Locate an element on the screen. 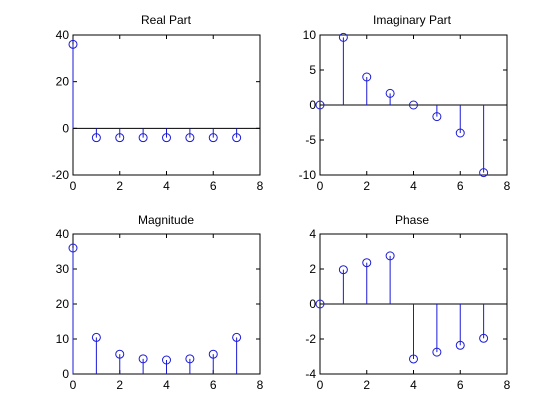 The height and width of the screenshot is (420, 560). y-tick-label: -20 is located at coordinates (61, 175).